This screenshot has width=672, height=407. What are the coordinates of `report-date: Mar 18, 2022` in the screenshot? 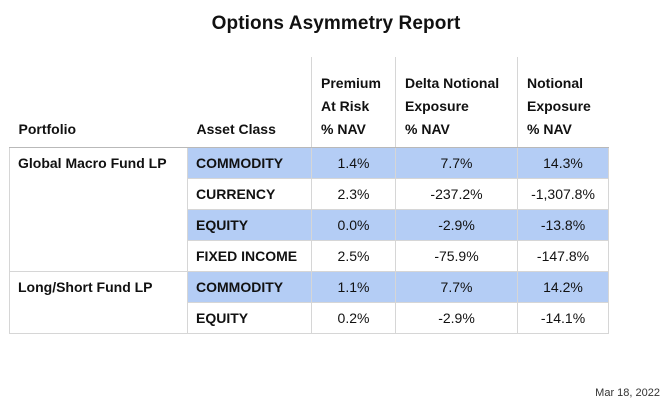 It's located at (627, 393).